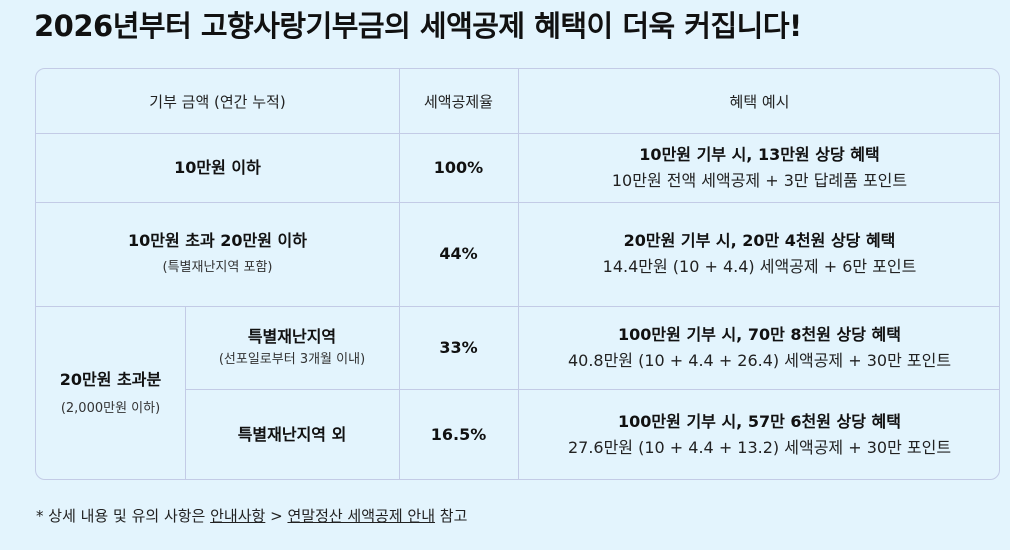 The height and width of the screenshot is (550, 1010). What do you see at coordinates (759, 180) in the screenshot?
I see `example-detail: 10만원 전액 세액공제 + 3만 답례품 포인트` at bounding box center [759, 180].